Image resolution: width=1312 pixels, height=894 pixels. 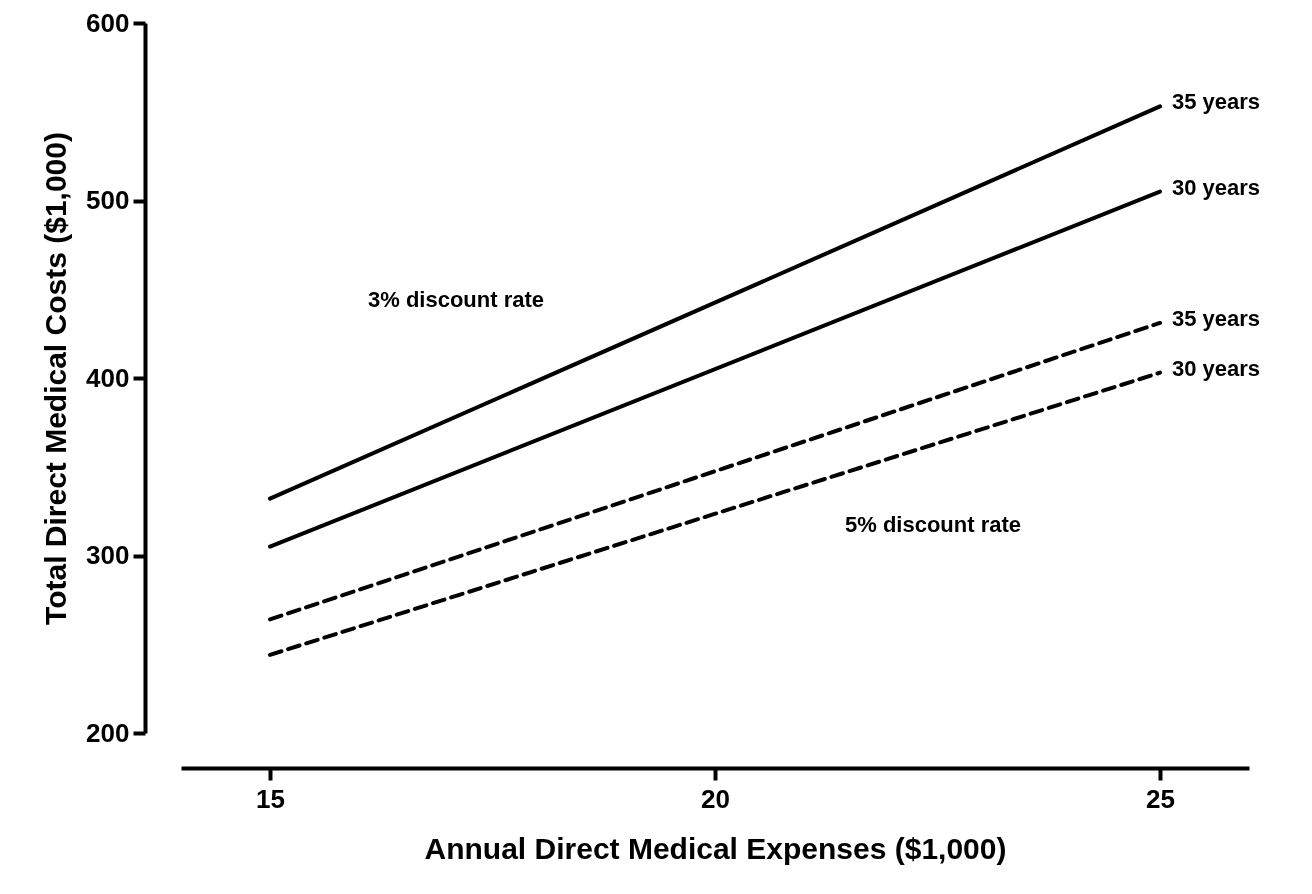 What do you see at coordinates (715, 798) in the screenshot?
I see `x-tick-label: 20` at bounding box center [715, 798].